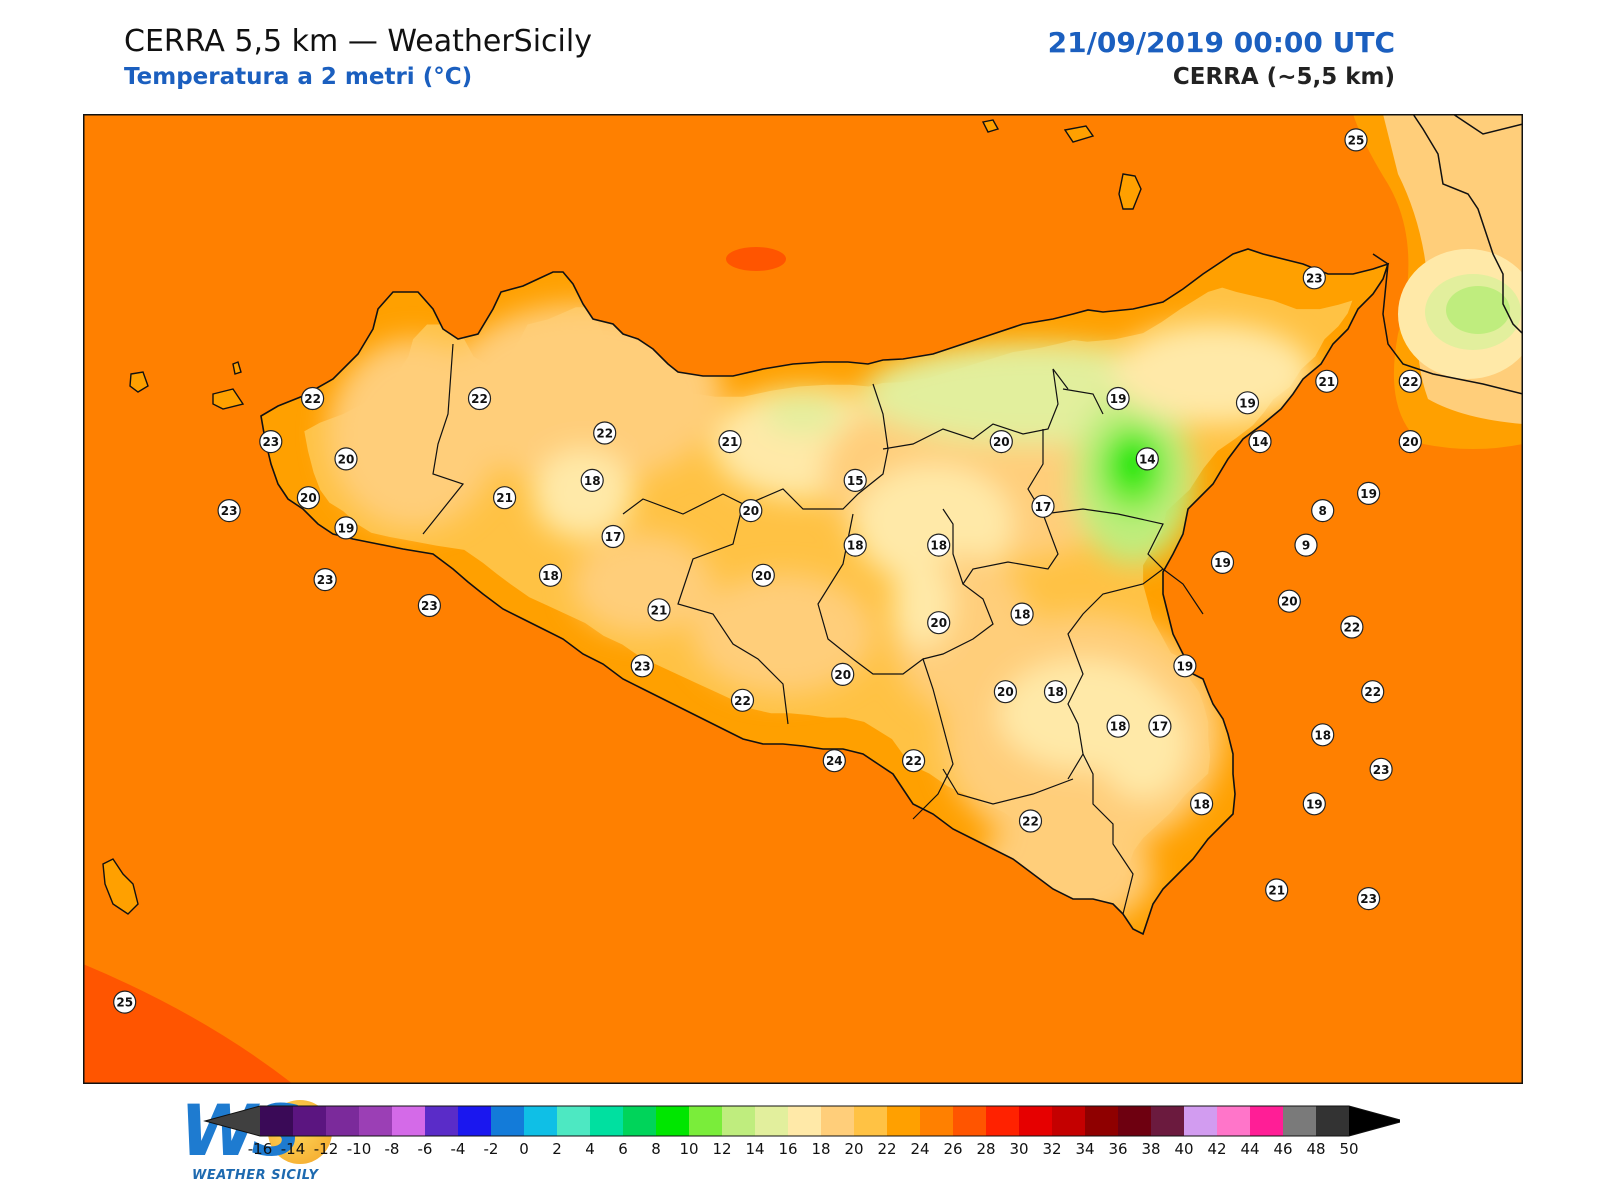  I want to click on station-value: 23, so click(229, 511).